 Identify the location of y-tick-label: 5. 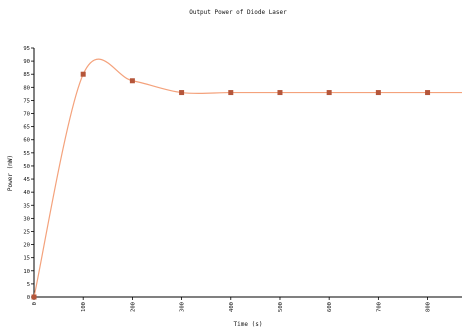
(28, 285).